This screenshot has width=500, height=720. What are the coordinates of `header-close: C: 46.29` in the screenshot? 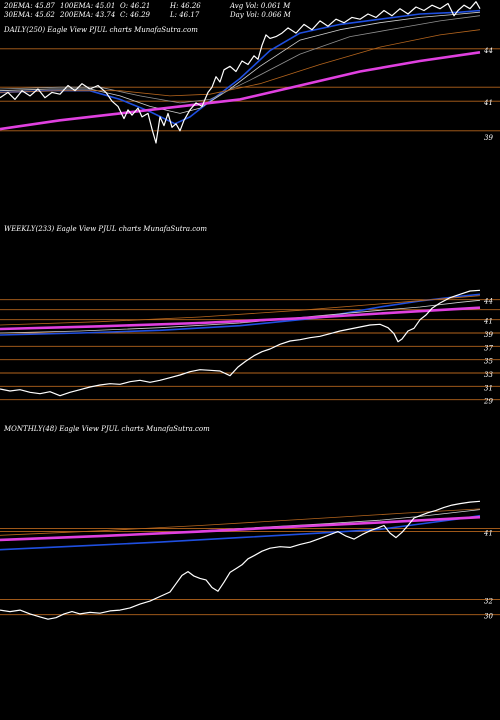 It's located at (135, 15).